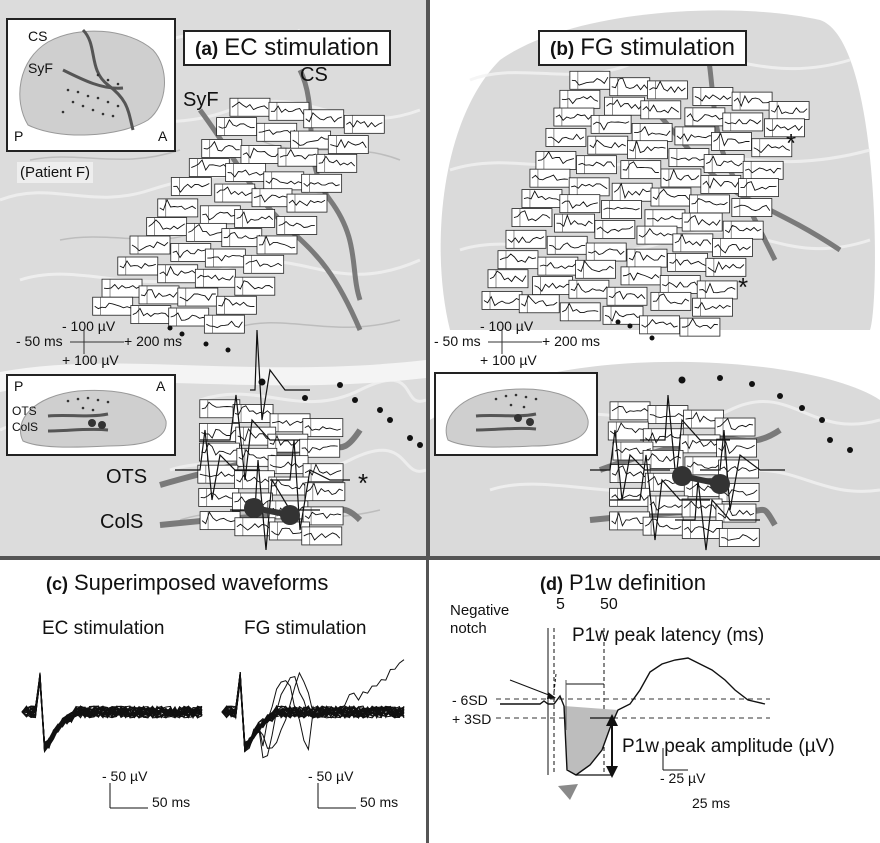 The height and width of the screenshot is (843, 880). Describe the element at coordinates (591, 740) in the screenshot. I see `p1w-area-shading` at that location.